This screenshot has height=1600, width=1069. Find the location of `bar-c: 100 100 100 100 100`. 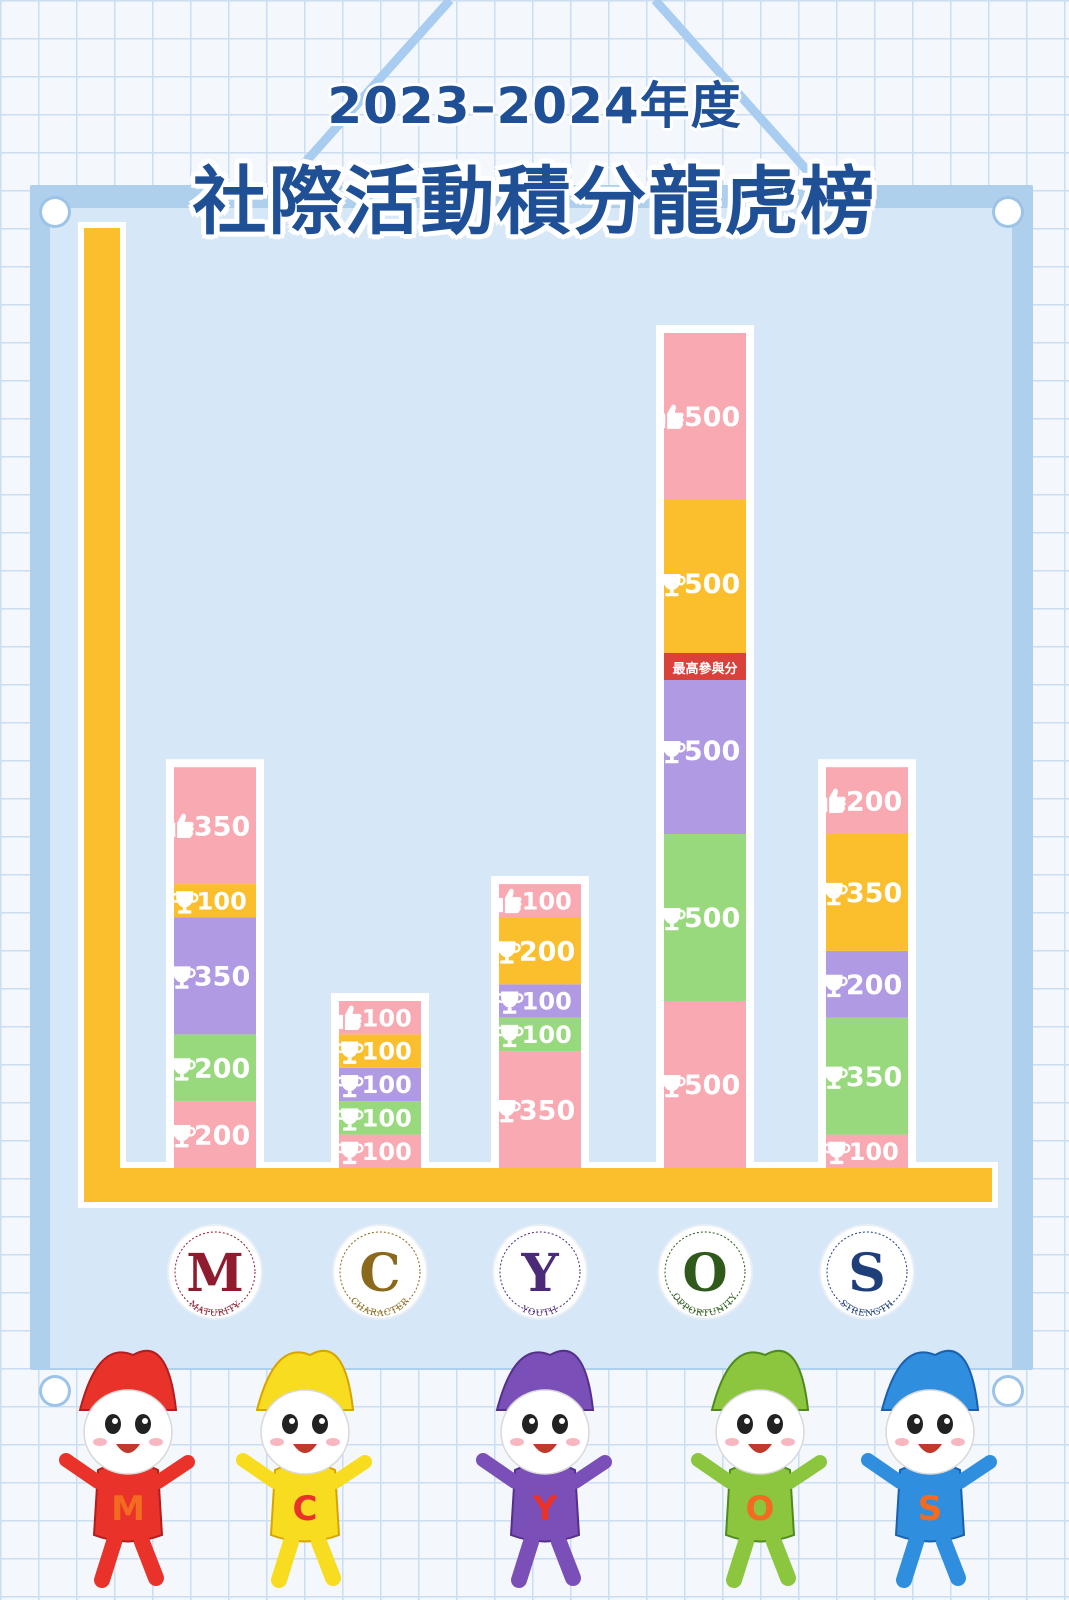

bar-c: 100 100 100 100 100 is located at coordinates (380, 1080).